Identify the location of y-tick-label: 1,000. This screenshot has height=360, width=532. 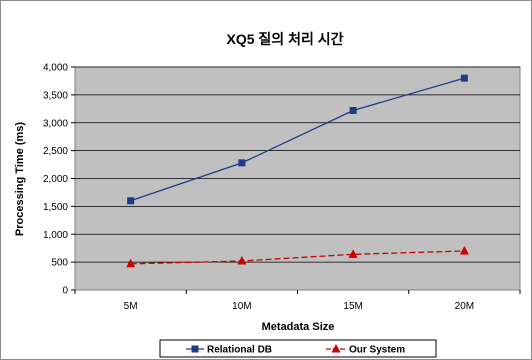
(55, 235).